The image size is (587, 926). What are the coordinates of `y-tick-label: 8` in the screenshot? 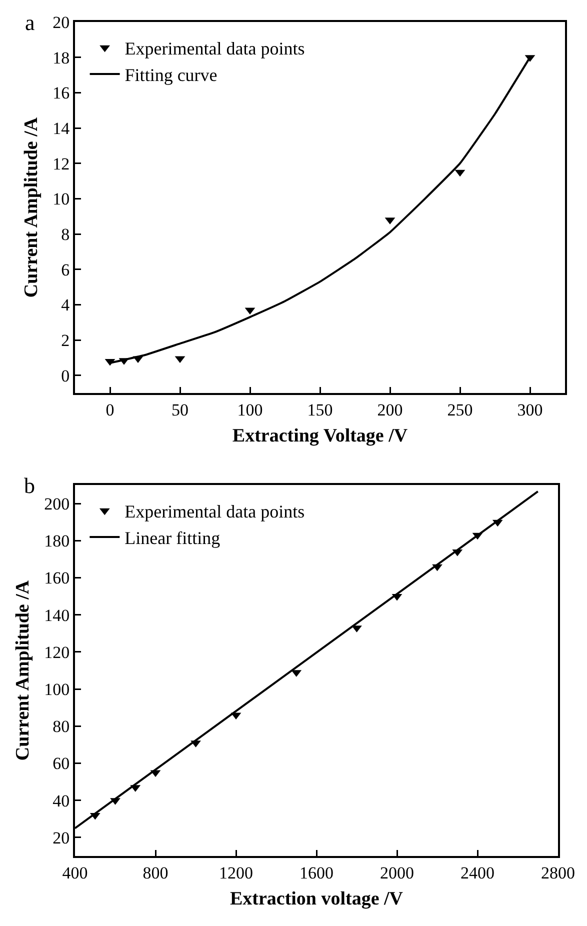 It's located at (65, 234).